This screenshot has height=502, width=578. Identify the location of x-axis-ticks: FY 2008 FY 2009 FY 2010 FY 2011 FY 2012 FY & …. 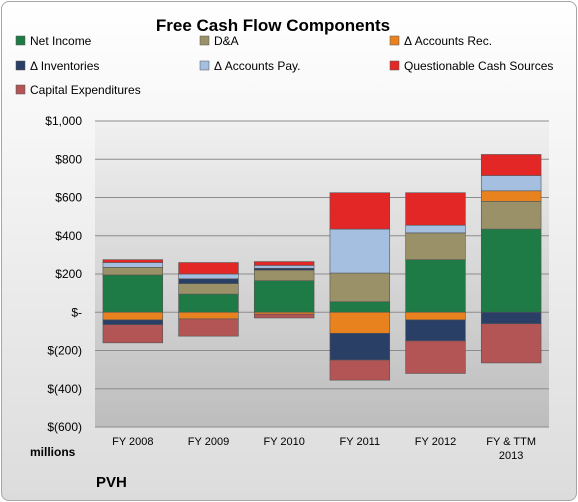
(324, 449).